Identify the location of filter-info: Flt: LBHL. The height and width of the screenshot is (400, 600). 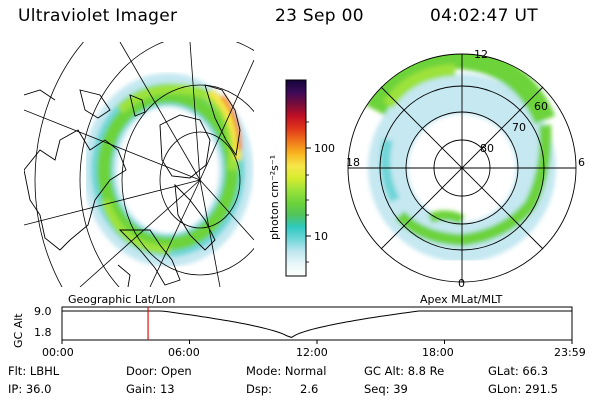
(34, 371).